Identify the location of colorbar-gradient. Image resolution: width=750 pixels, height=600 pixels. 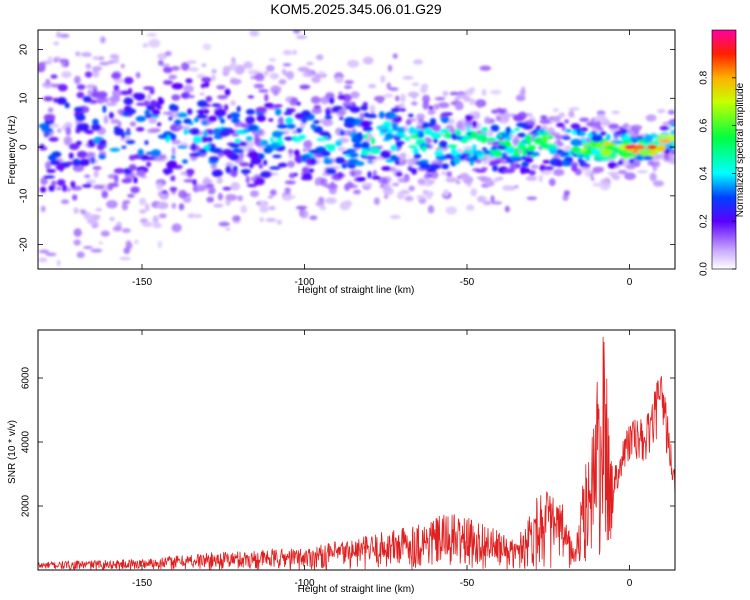
(724, 149).